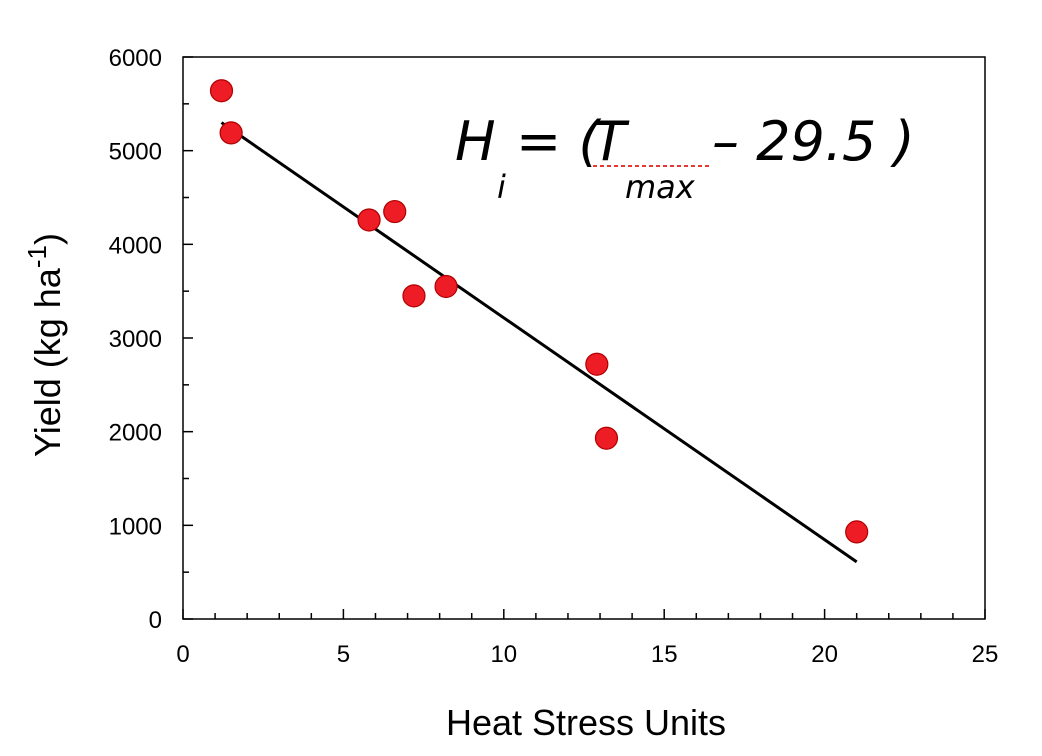 The width and height of the screenshot is (1042, 756). I want to click on x-tick-label: 5, so click(343, 654).